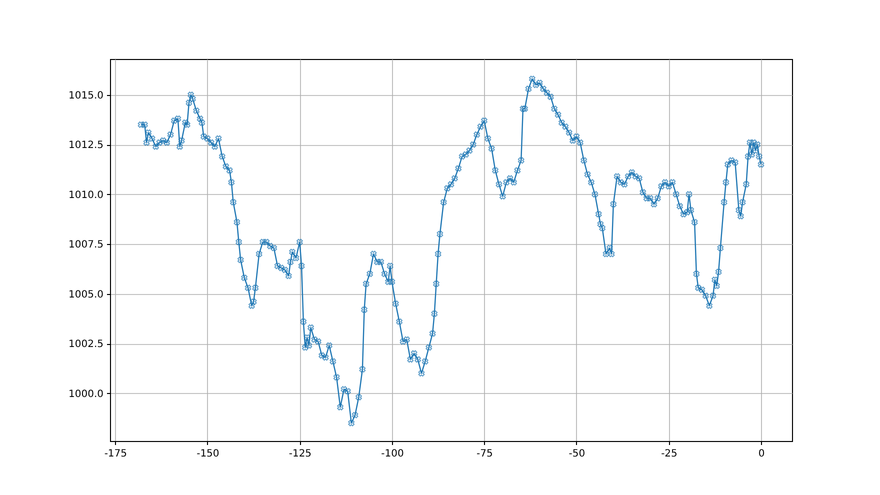  What do you see at coordinates (86, 344) in the screenshot?
I see `y-tick-label: 1002.5` at bounding box center [86, 344].